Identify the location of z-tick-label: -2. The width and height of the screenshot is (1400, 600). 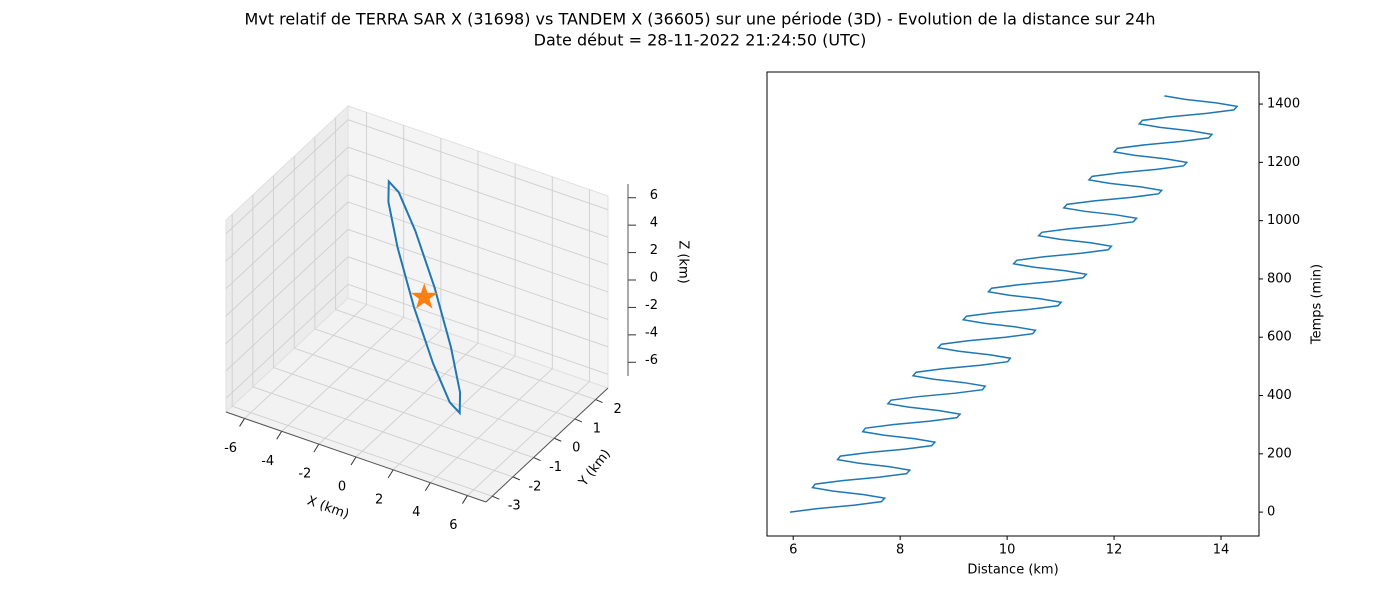
(651, 305).